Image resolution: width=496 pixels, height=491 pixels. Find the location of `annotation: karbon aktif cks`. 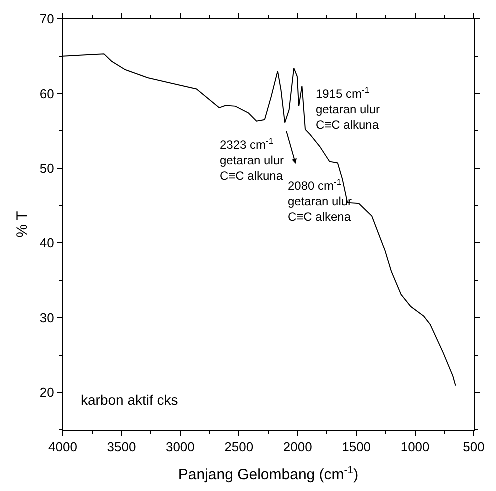

annotation: karbon aktif cks is located at coordinates (129, 400).